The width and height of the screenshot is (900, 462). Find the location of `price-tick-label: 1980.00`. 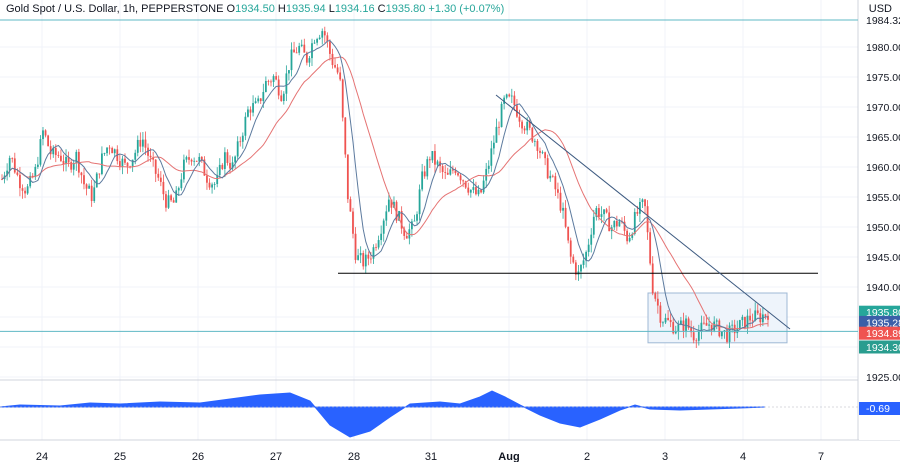

price-tick-label: 1980.00 is located at coordinates (883, 48).